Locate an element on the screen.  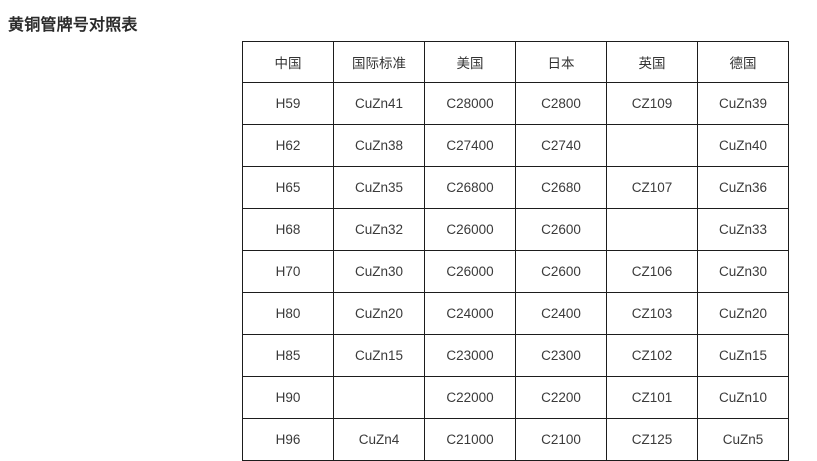
page-title: 黄铜管牌号对照表 is located at coordinates (73, 25).